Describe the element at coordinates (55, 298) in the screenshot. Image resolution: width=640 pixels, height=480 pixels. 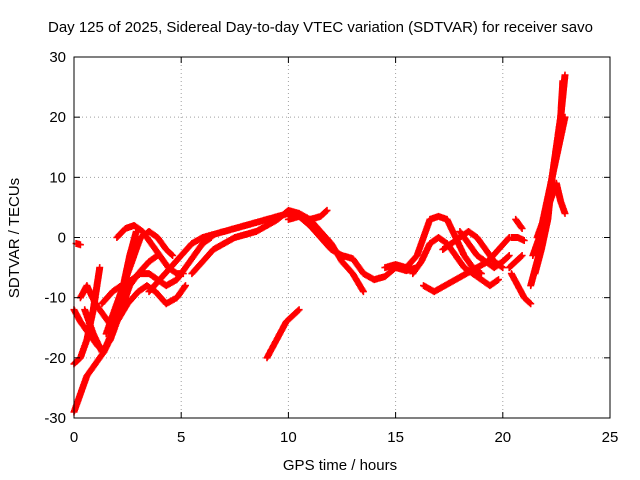
I see `y-tick-label: -10` at that location.